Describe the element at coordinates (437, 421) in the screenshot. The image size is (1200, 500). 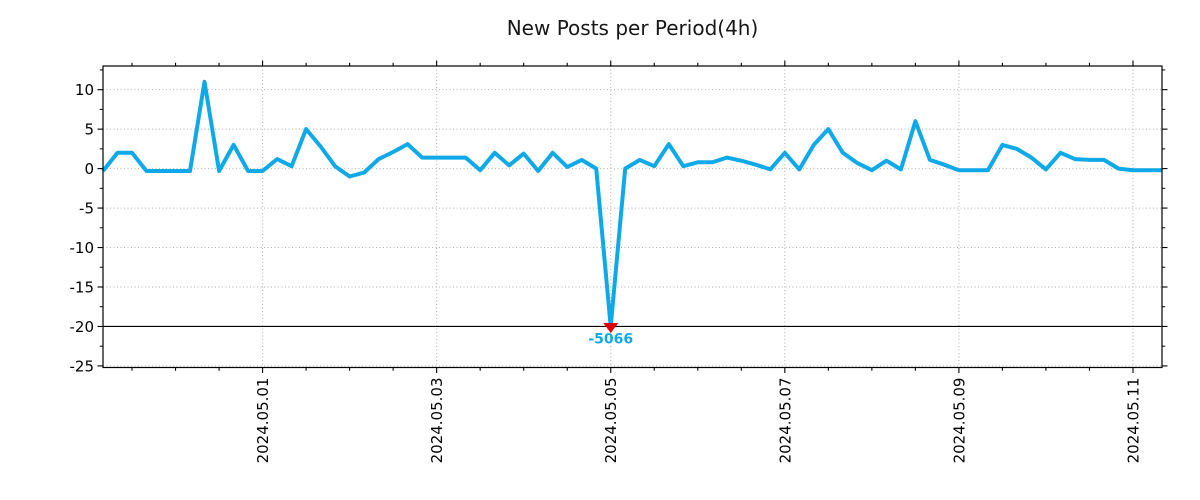
I see `x-axis-tick-label: 2024.05.03` at that location.